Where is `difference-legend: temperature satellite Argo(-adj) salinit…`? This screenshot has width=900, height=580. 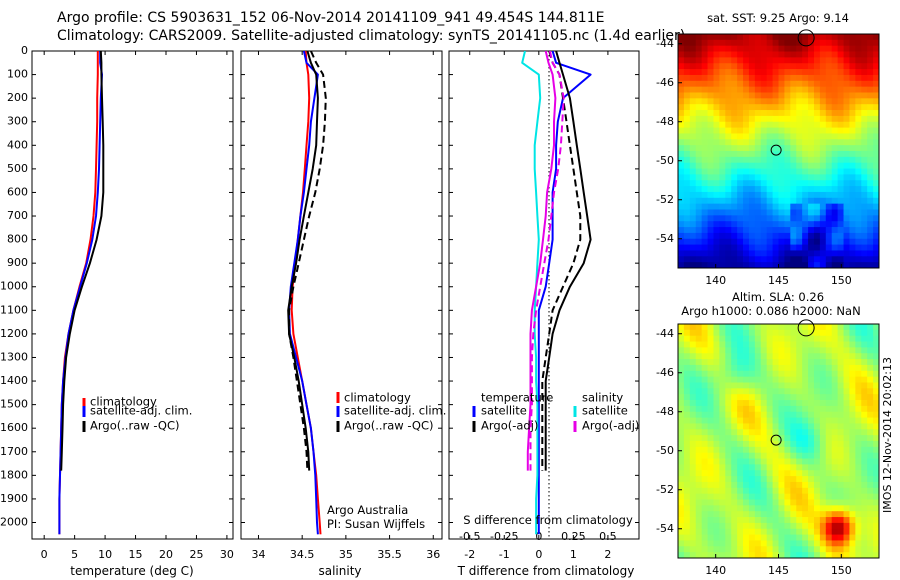
difference-legend: temperature satellite Argo(-adj) salinit… is located at coordinates (555, 412).